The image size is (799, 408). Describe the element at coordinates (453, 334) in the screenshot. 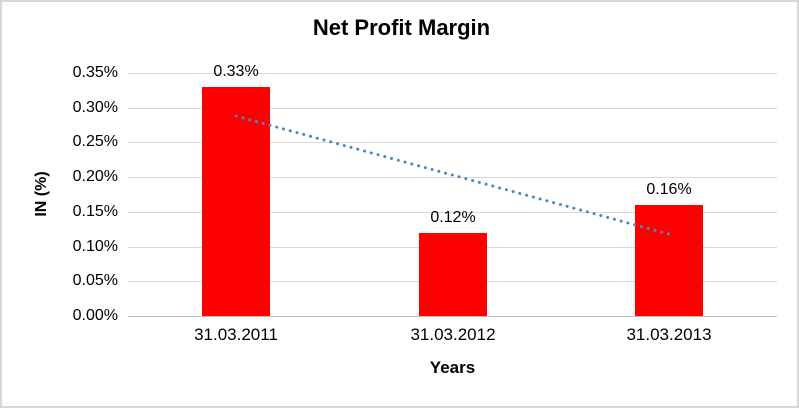

I see `x-tick-label: 31.03.2012` at that location.